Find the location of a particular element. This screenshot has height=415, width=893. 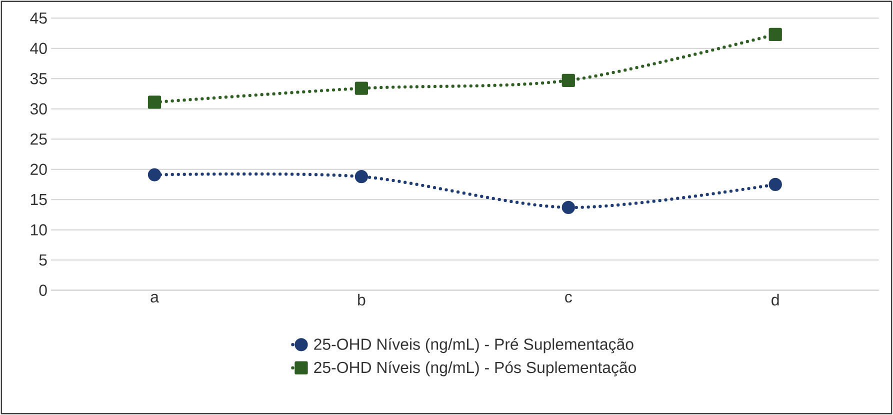

y-tick-label: 15 is located at coordinates (38, 200).